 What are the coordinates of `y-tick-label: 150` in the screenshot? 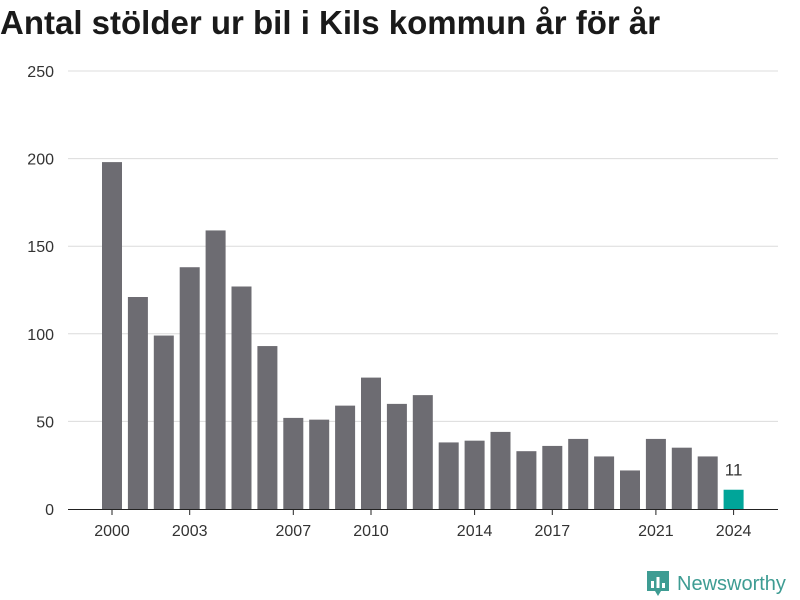 It's located at (40, 247).